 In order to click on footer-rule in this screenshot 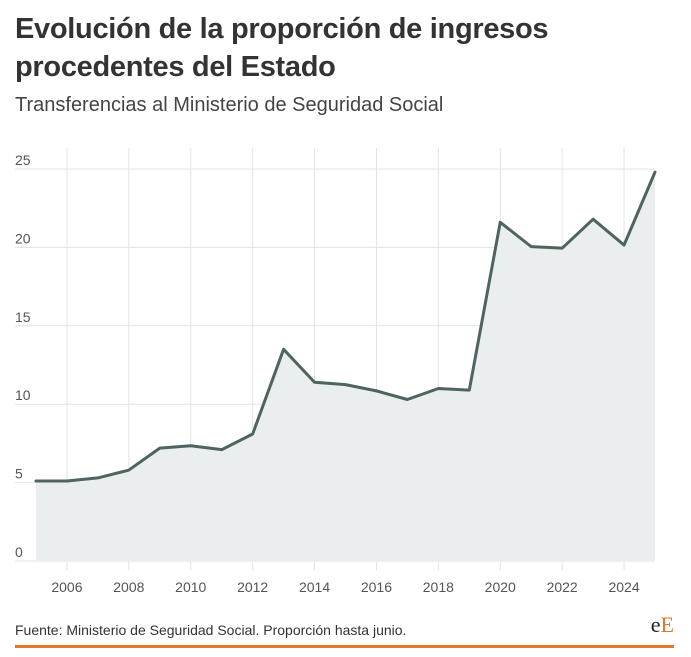, I will do `click(344, 646)`.